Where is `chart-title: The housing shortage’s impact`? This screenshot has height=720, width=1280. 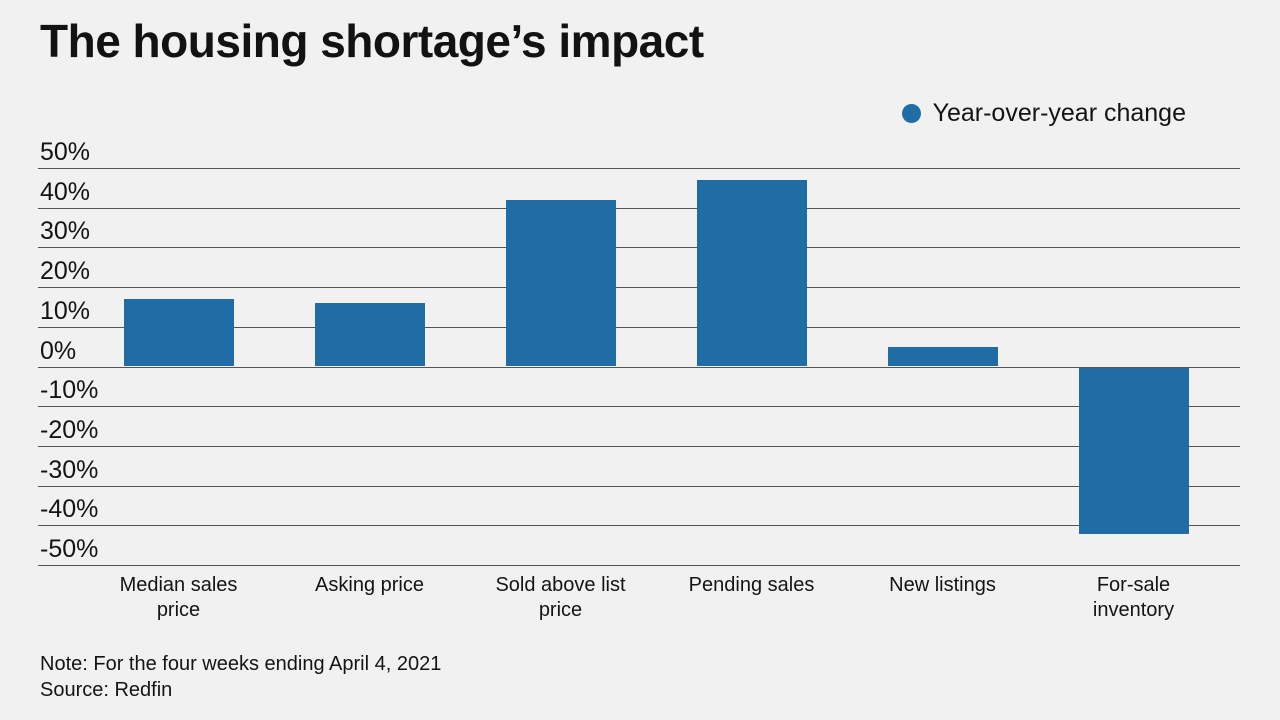
chart-title: The housing shortage’s impact is located at coordinates (372, 41).